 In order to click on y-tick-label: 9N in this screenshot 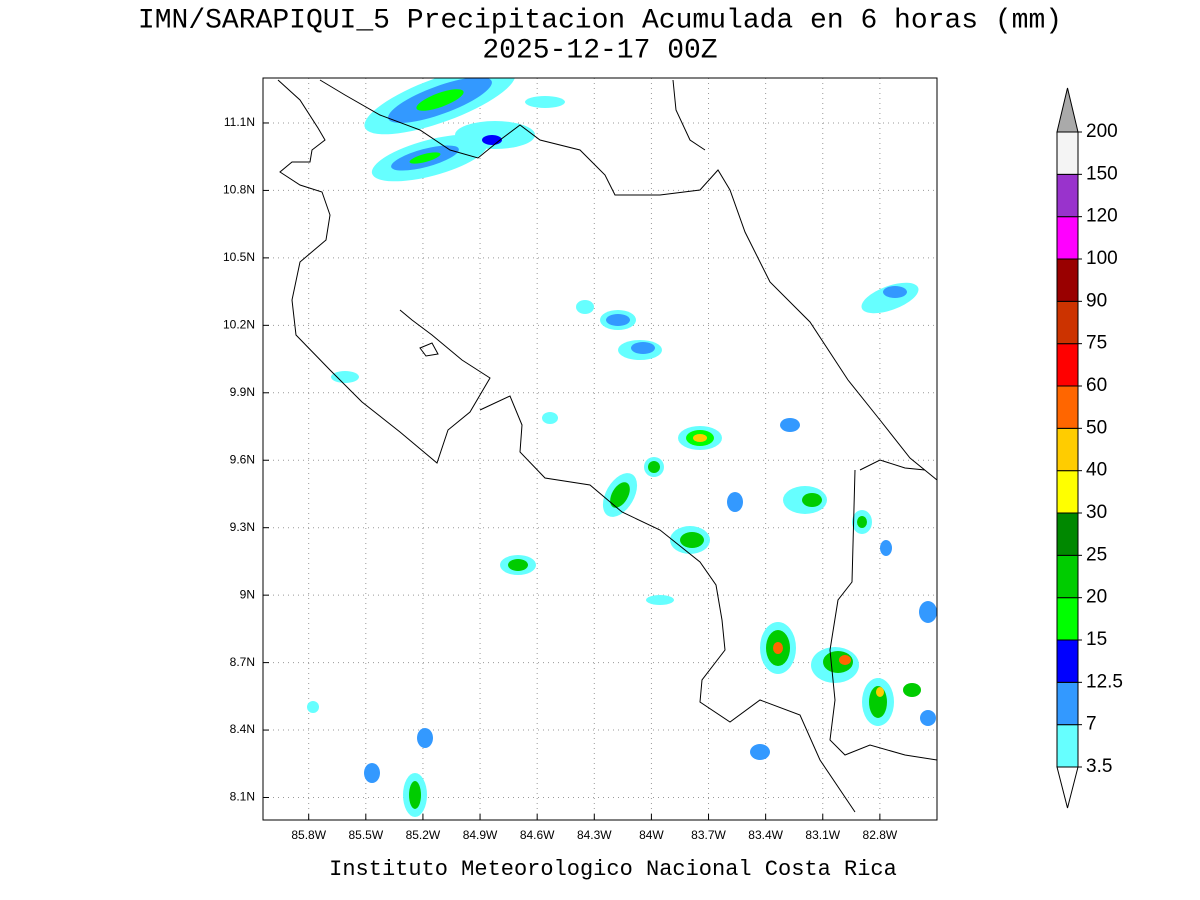, I will do `click(247, 594)`.